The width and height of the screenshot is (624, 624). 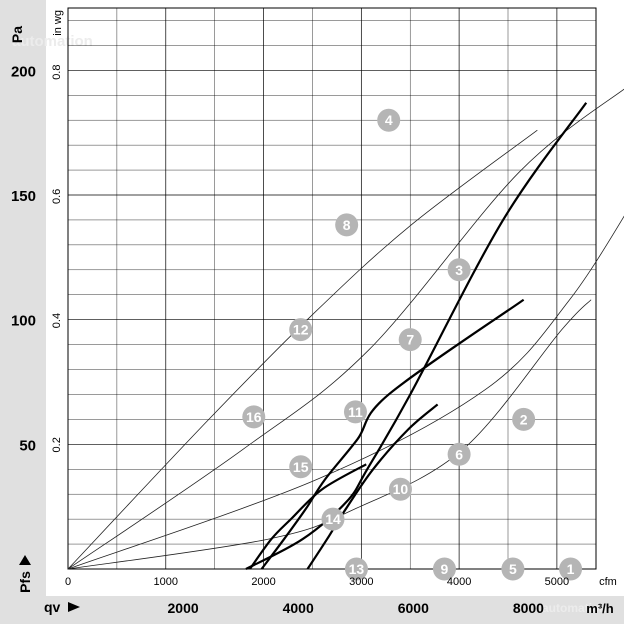 What do you see at coordinates (459, 582) in the screenshot?
I see `cfm-tick-label: 4000` at bounding box center [459, 582].